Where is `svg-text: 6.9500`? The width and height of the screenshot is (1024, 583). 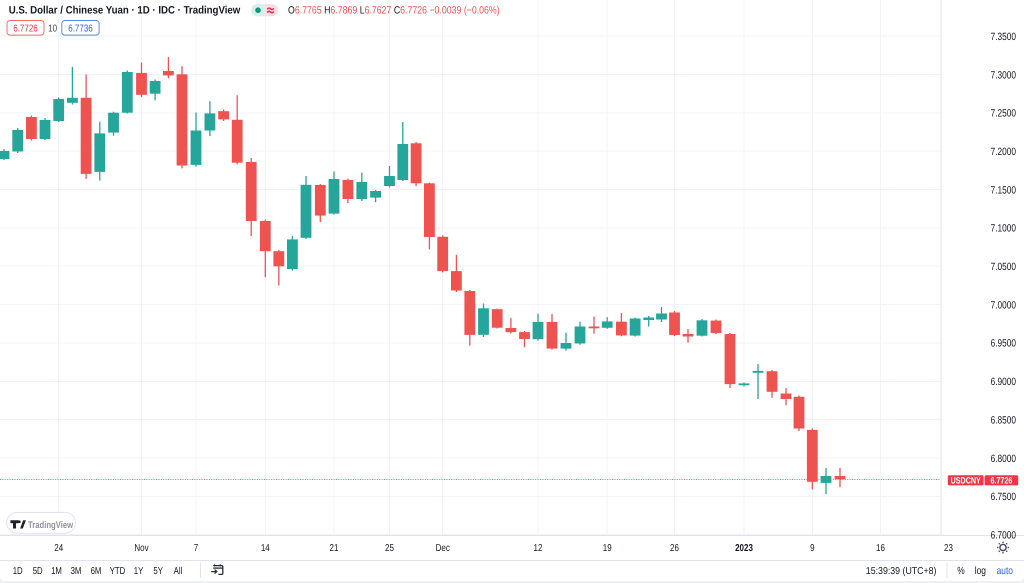 svg-text: 6.9500 is located at coordinates (1003, 344).